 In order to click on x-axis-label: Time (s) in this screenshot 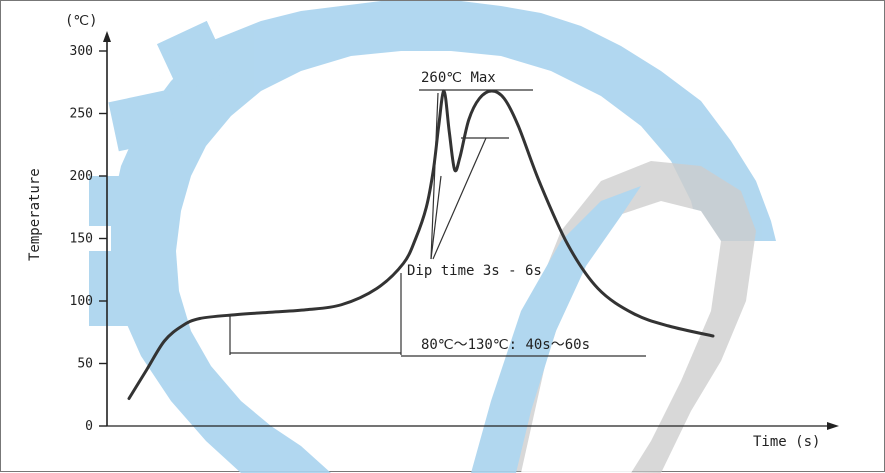, I will do `click(786, 442)`.